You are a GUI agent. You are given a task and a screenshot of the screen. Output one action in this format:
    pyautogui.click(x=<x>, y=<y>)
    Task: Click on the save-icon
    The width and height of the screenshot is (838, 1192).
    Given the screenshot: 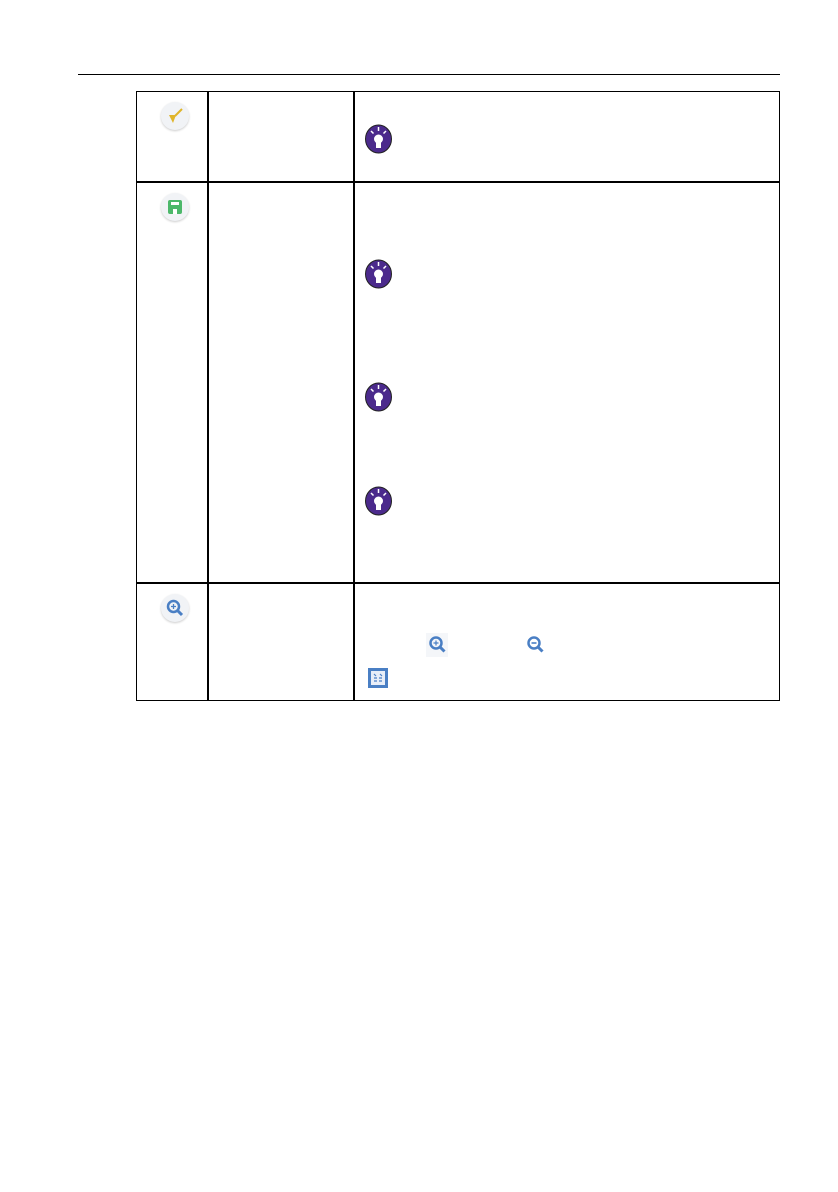 What is the action you would take?
    pyautogui.click(x=175, y=207)
    